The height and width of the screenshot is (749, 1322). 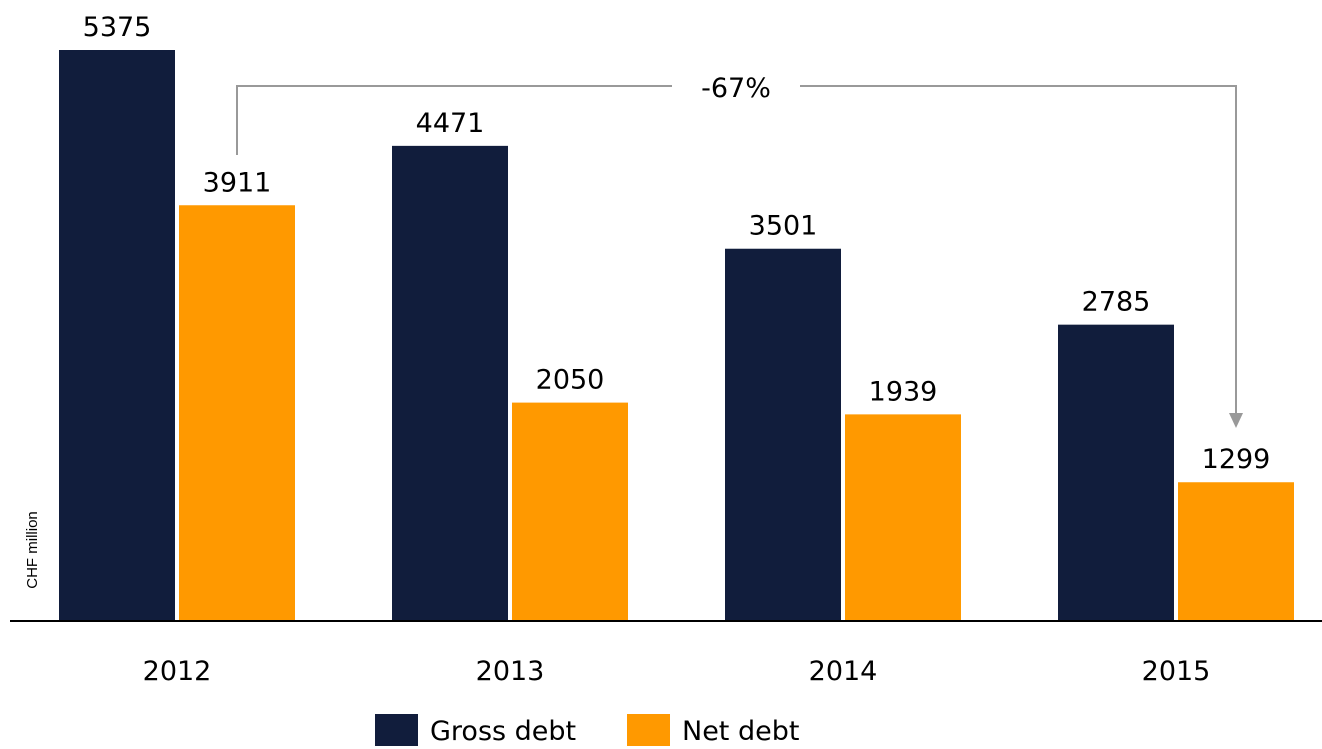 What do you see at coordinates (1018, 250) in the screenshot?
I see `bracket-right` at bounding box center [1018, 250].